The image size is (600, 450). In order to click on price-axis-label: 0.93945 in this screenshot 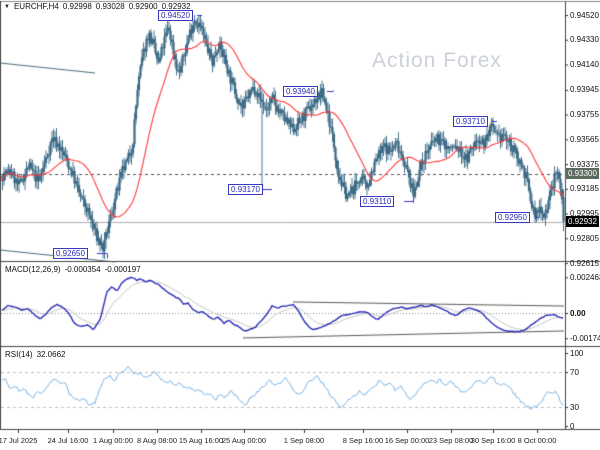, I will do `click(584, 90)`.